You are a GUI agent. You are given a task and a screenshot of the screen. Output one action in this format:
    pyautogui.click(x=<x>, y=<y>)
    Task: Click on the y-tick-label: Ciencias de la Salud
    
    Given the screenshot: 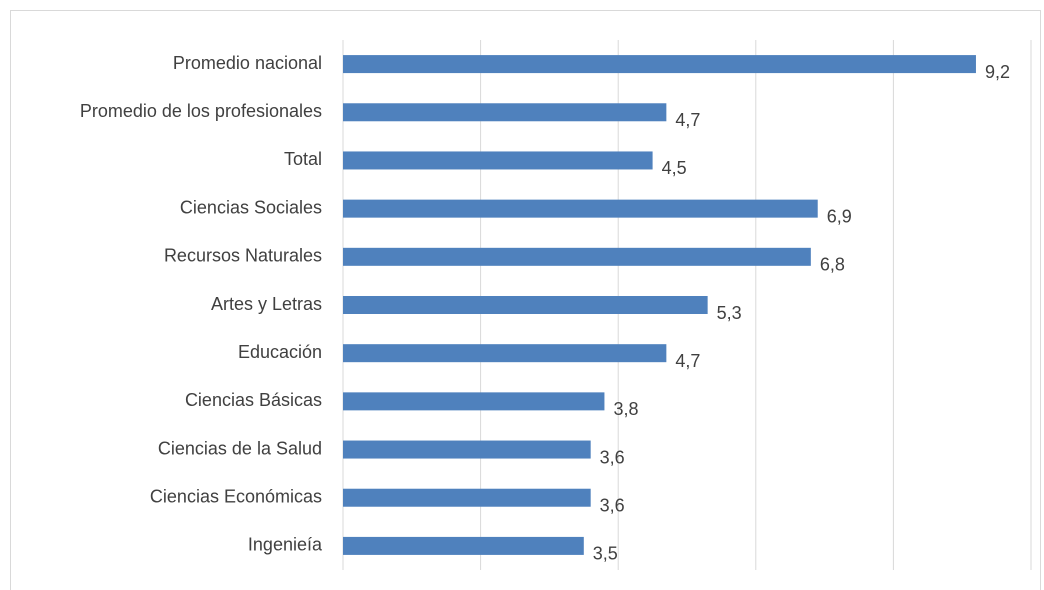 What is the action you would take?
    pyautogui.click(x=240, y=448)
    